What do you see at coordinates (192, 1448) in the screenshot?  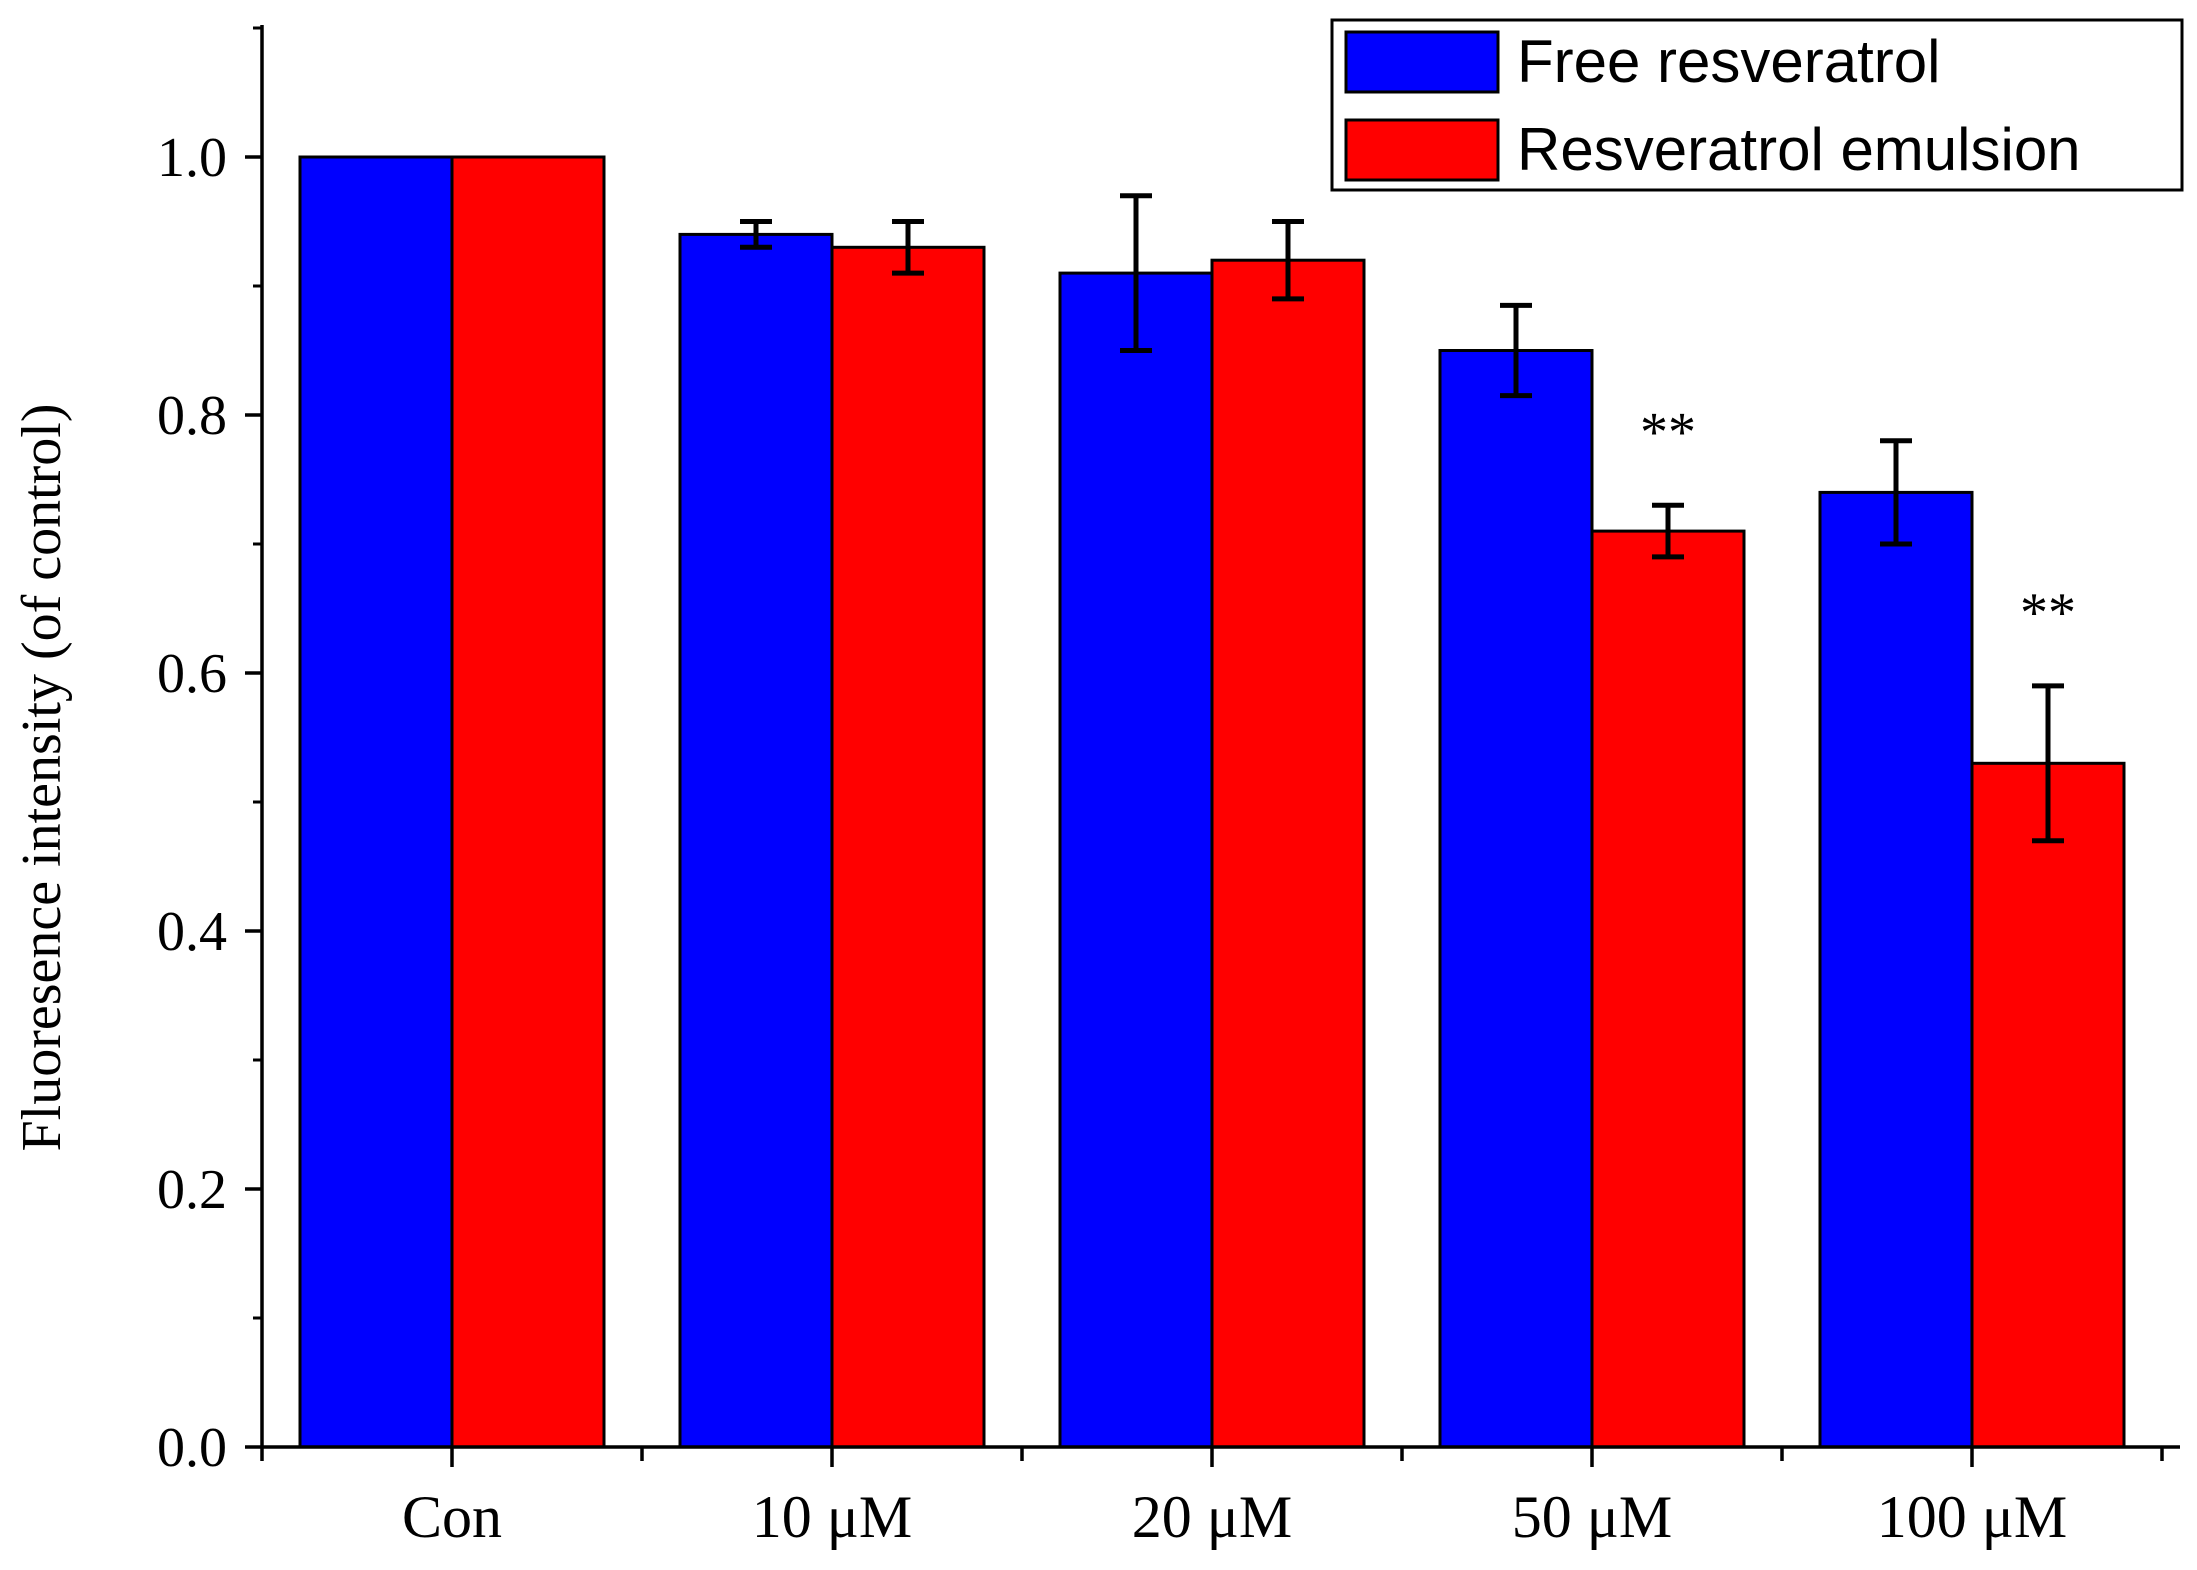 I see `y-tick-label: 0.0` at bounding box center [192, 1448].